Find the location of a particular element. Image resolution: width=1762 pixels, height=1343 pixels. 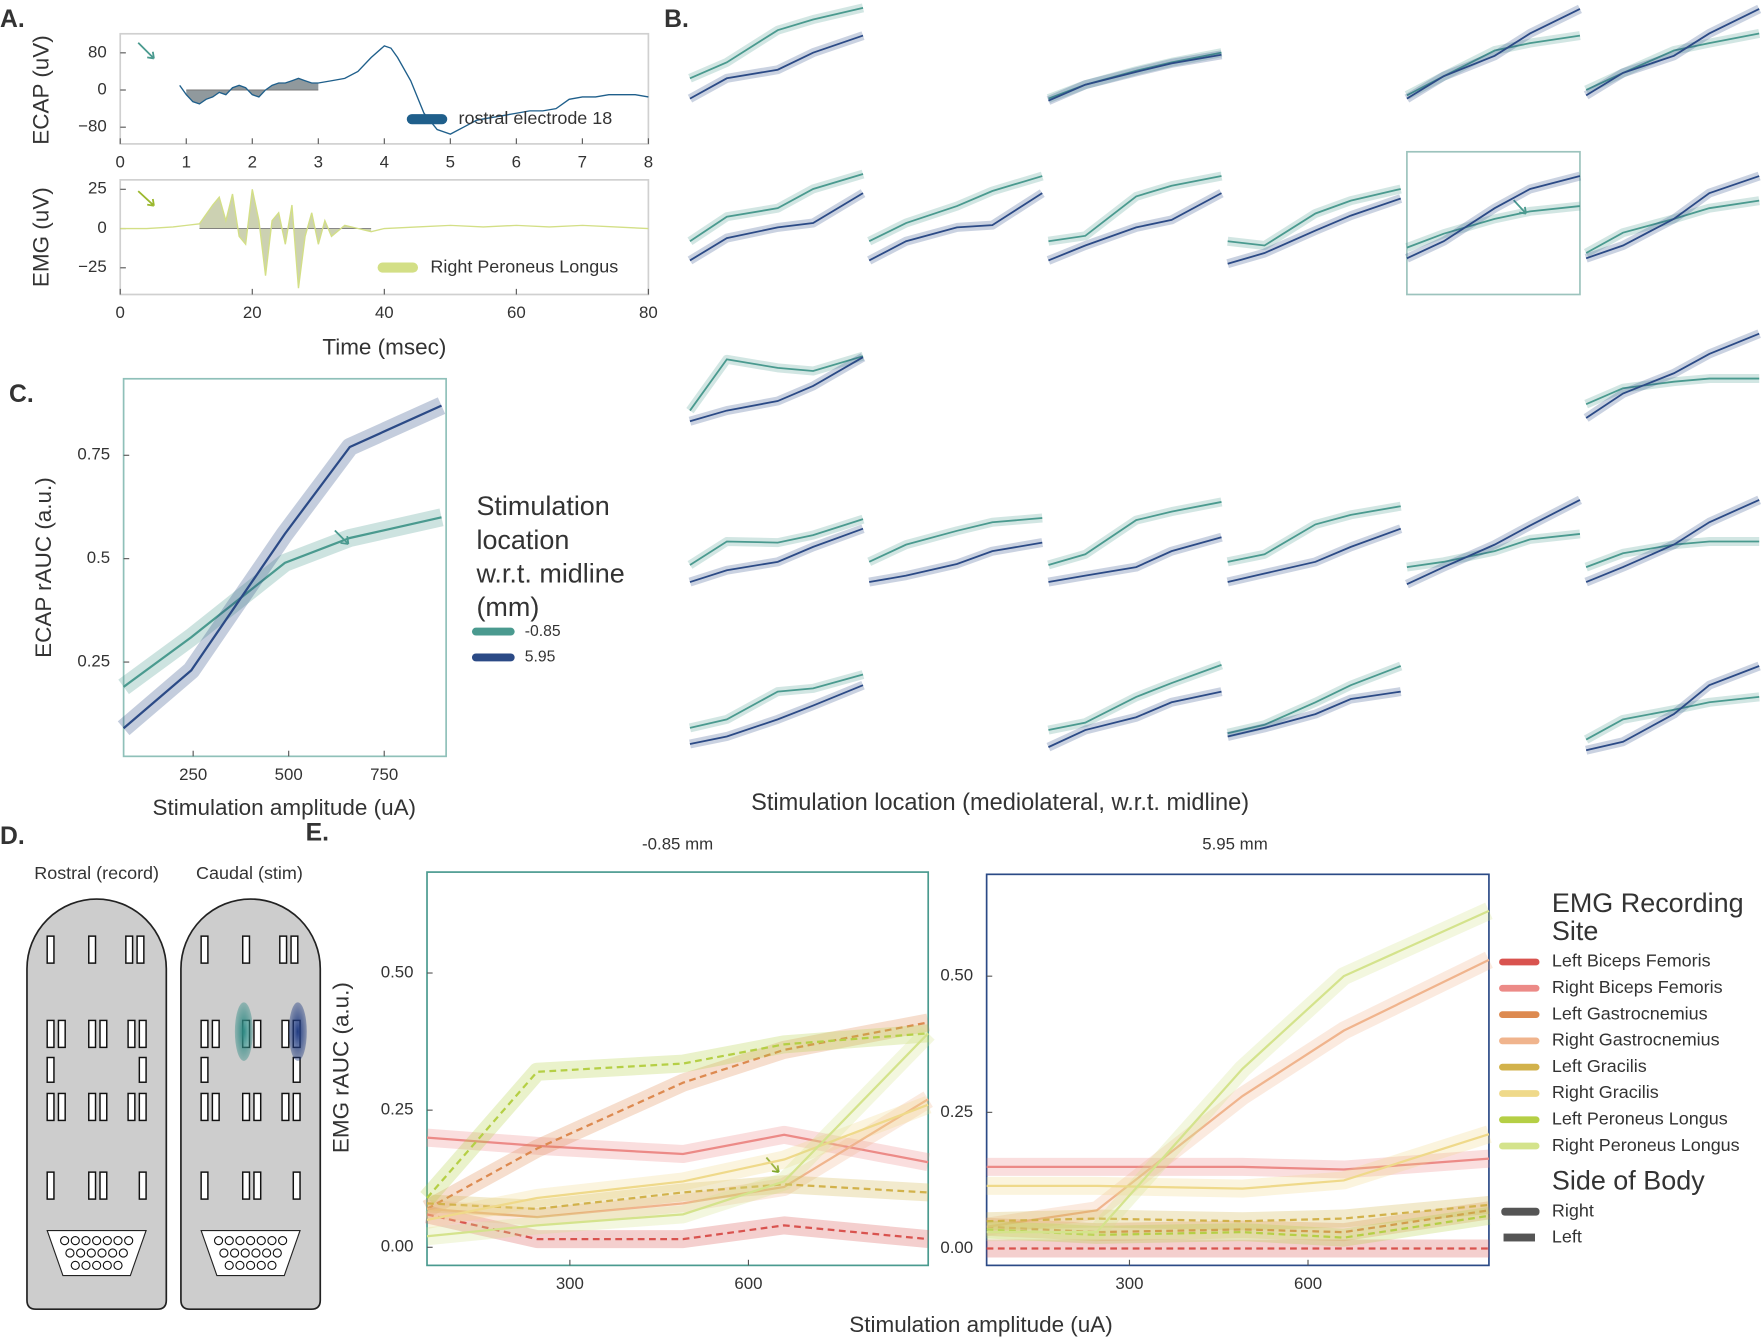

x-axis-label: Time (msec) is located at coordinates (384, 346).